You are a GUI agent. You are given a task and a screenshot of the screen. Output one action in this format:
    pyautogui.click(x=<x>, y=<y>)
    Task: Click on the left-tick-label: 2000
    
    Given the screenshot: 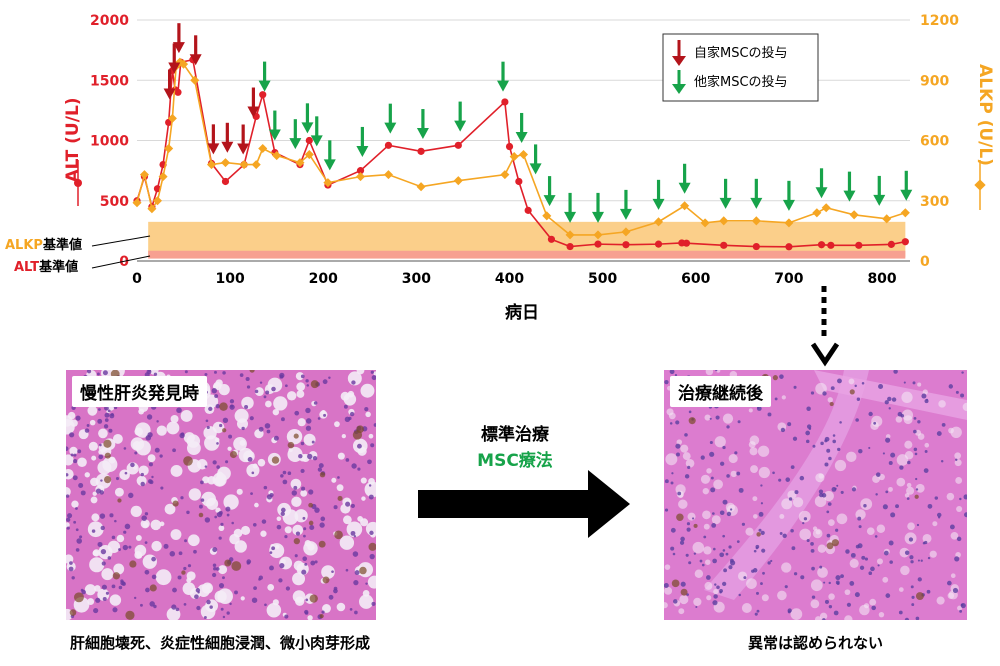 What is the action you would take?
    pyautogui.click(x=109, y=21)
    